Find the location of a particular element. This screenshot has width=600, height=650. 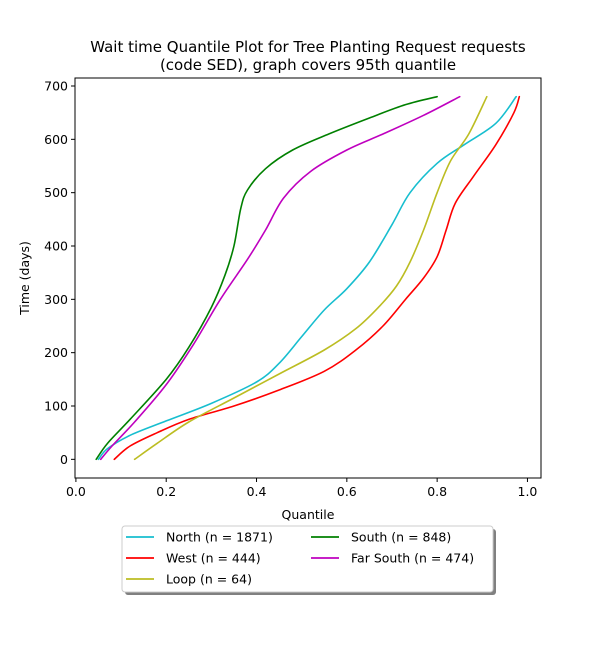

x-tick-label: 0.8 is located at coordinates (437, 491).